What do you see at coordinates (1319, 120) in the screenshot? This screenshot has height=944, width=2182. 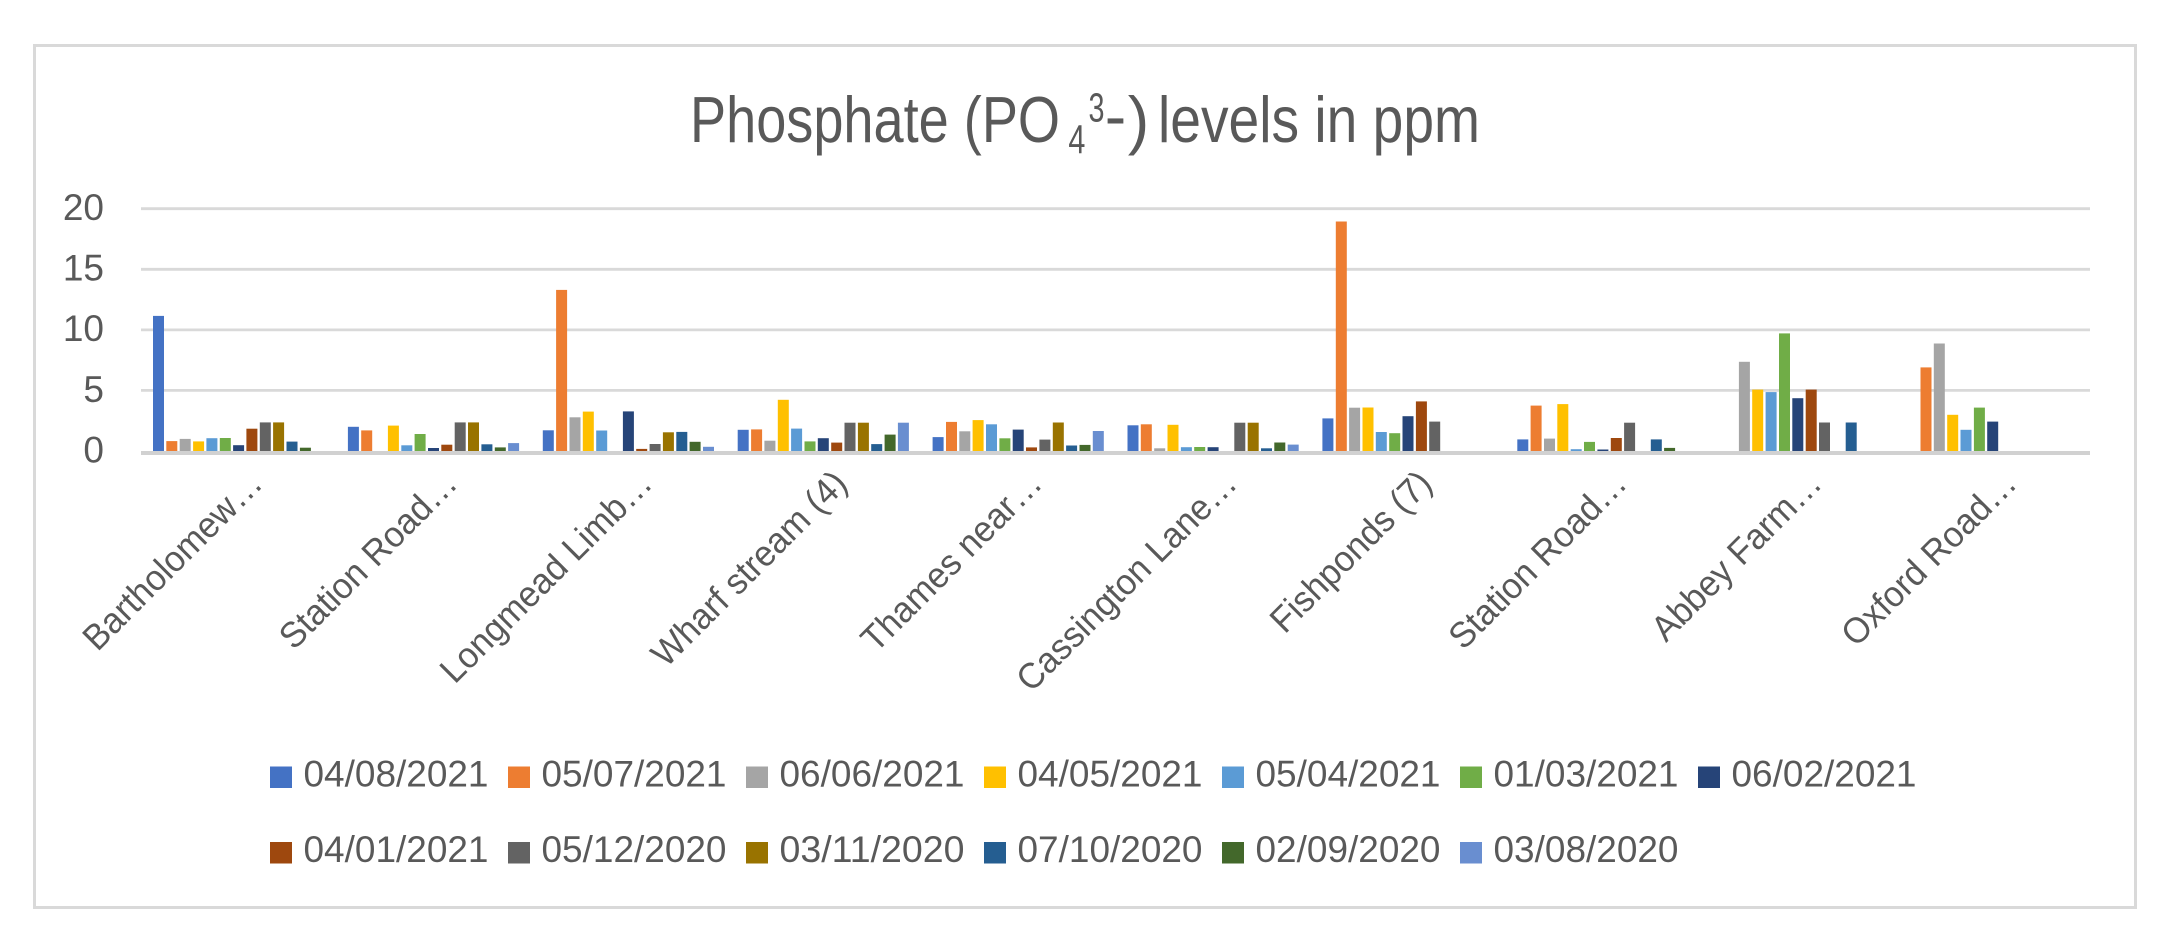 I see `svg-text: levels in ppm` at bounding box center [1319, 120].